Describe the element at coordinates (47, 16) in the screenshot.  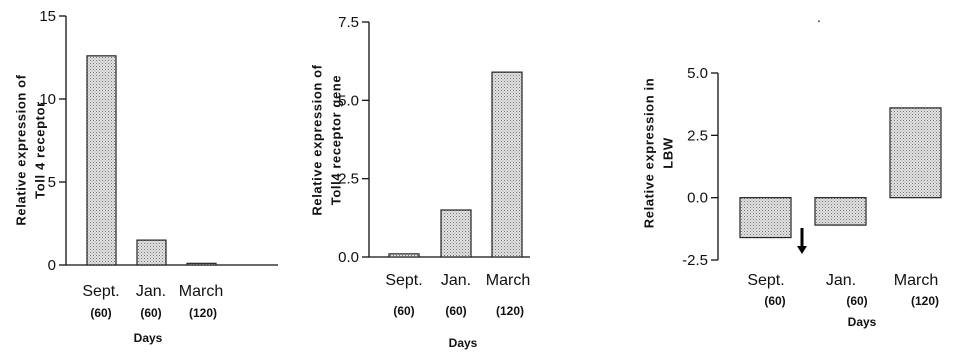
I see `y-tick-label: 15` at that location.